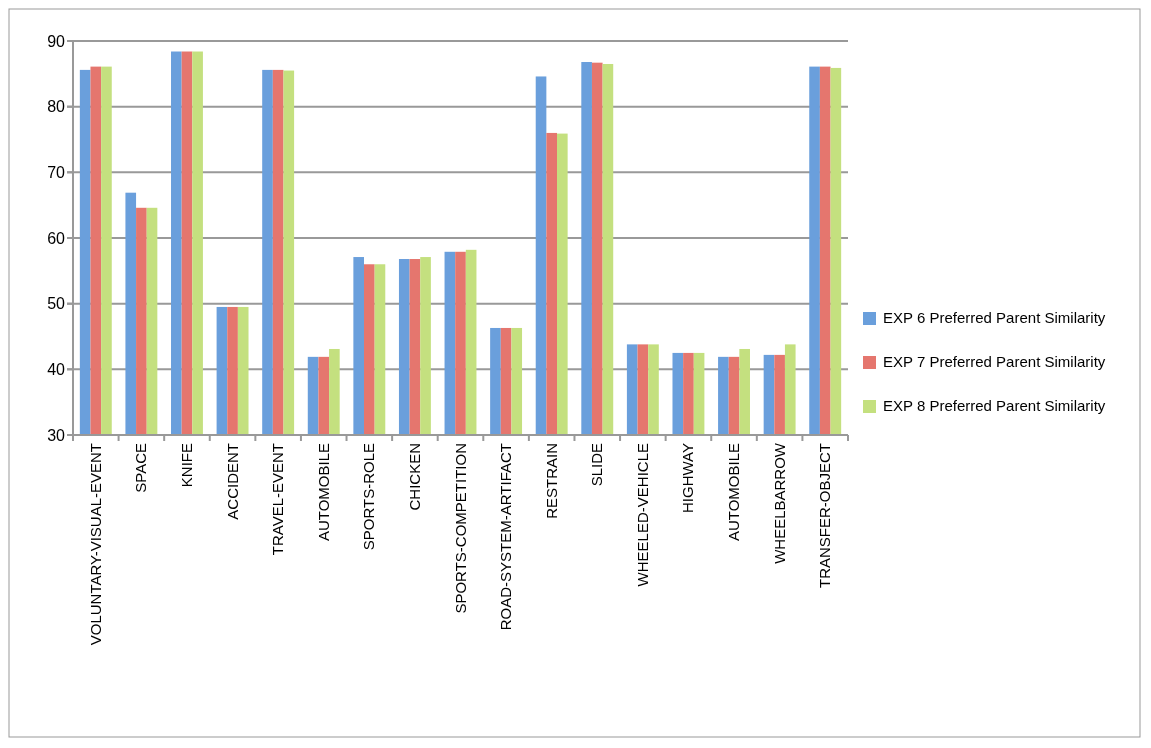  Describe the element at coordinates (551, 481) in the screenshot. I see `x-tick-label: RESTRAIN` at that location.